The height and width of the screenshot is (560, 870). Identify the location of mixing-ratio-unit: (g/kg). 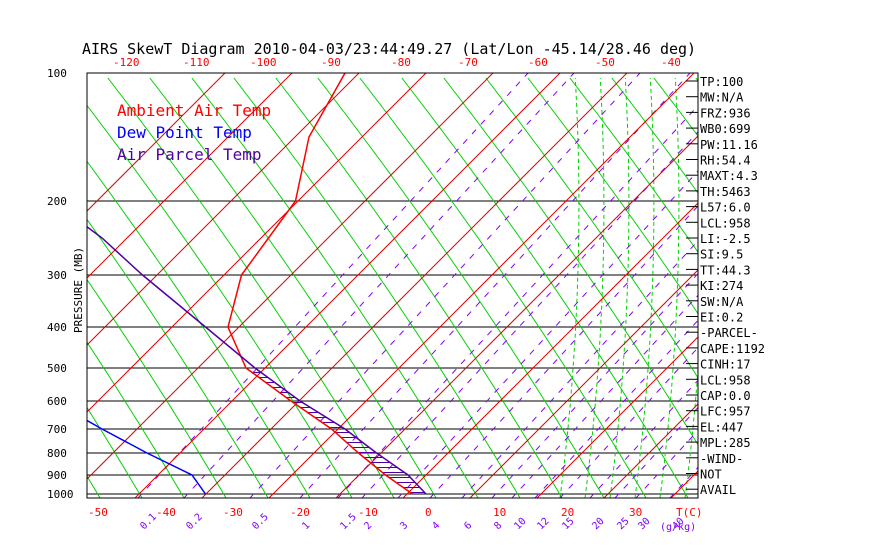
(678, 527).